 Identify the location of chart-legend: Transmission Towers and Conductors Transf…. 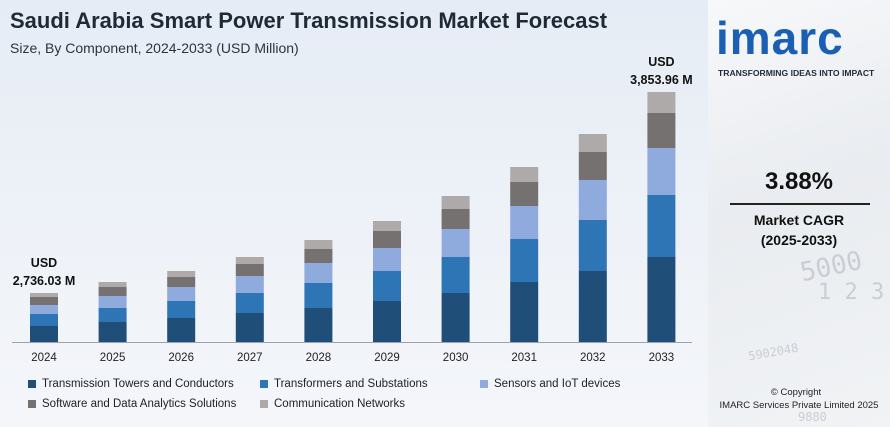
(368, 400).